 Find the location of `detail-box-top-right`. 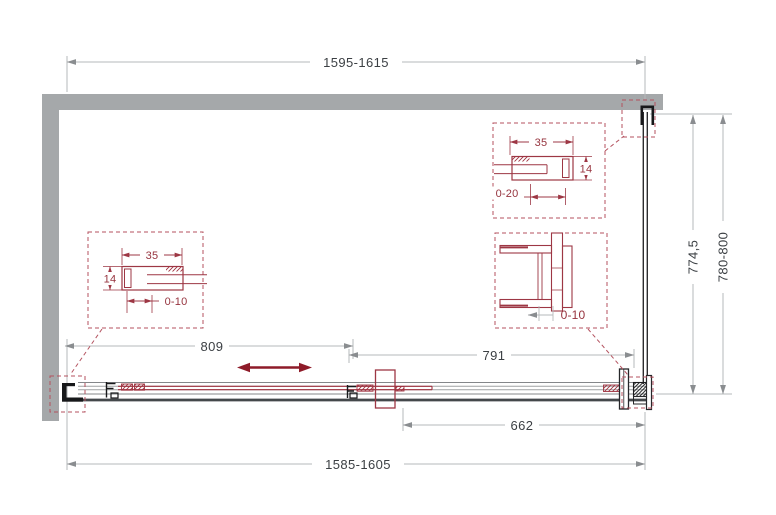

detail-box-top-right is located at coordinates (549, 170).